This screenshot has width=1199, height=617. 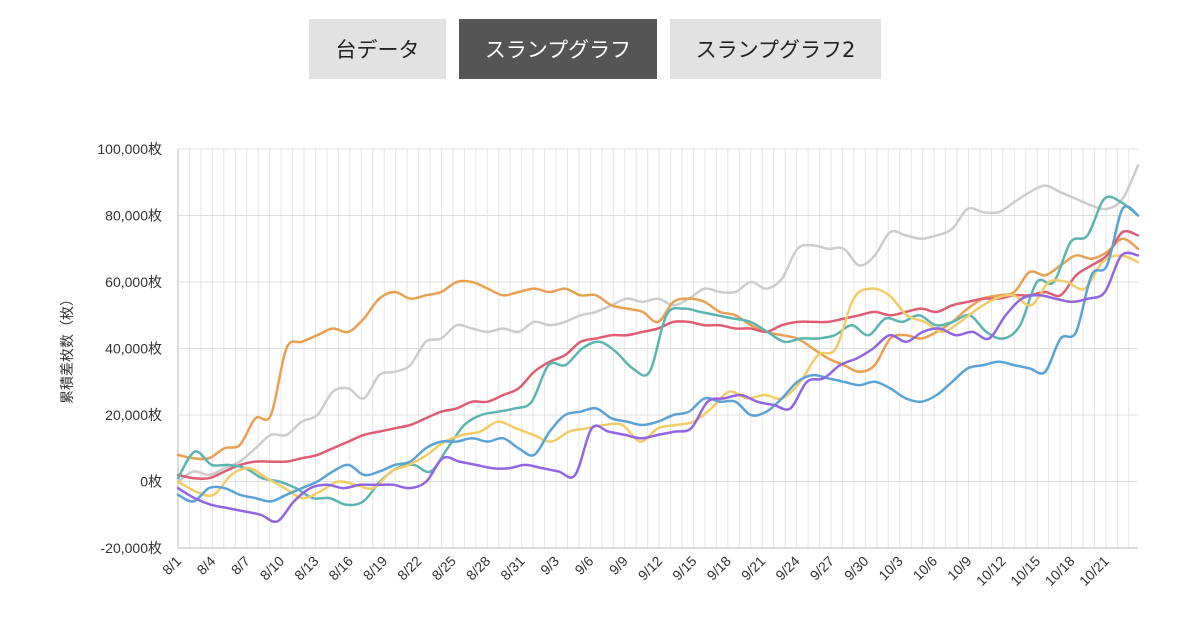 I want to click on x-tick-label: 10/12, so click(x=991, y=571).